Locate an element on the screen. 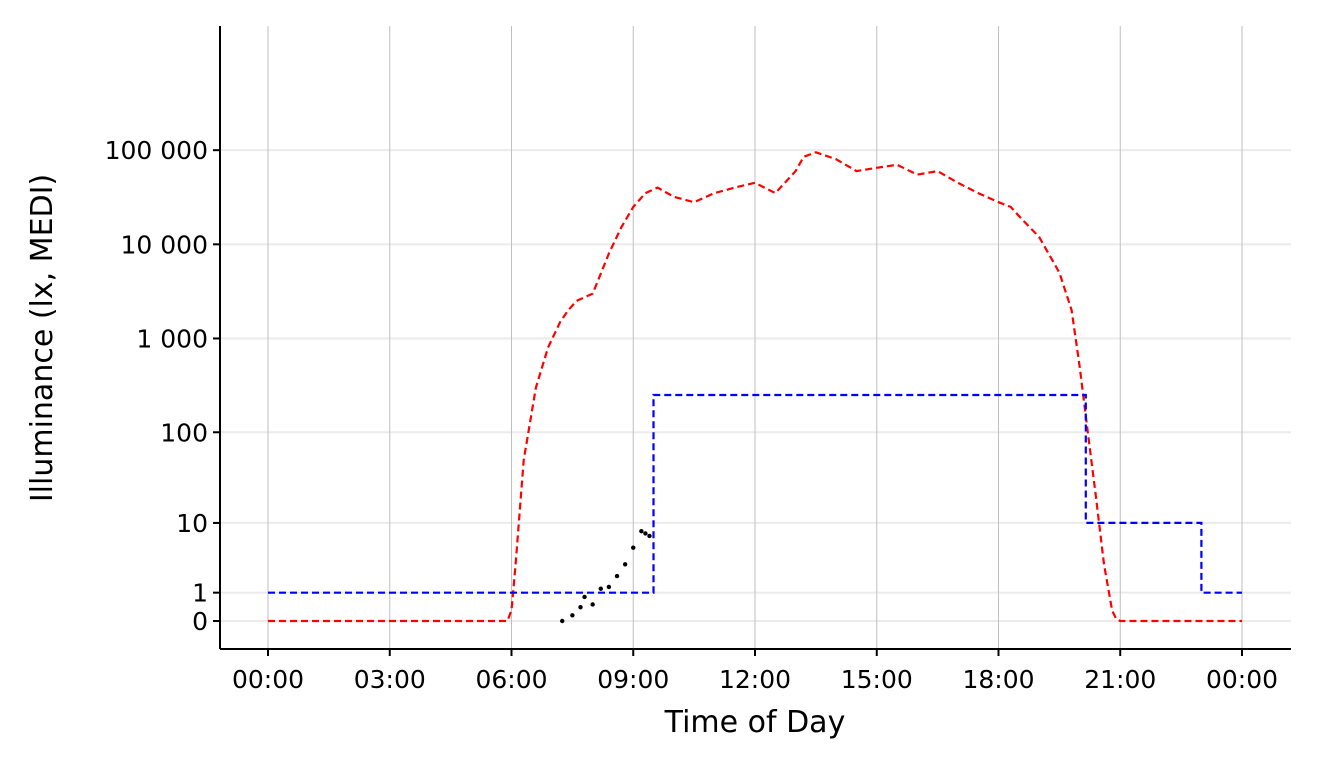  y-tick-label: 100 000 is located at coordinates (156, 150).